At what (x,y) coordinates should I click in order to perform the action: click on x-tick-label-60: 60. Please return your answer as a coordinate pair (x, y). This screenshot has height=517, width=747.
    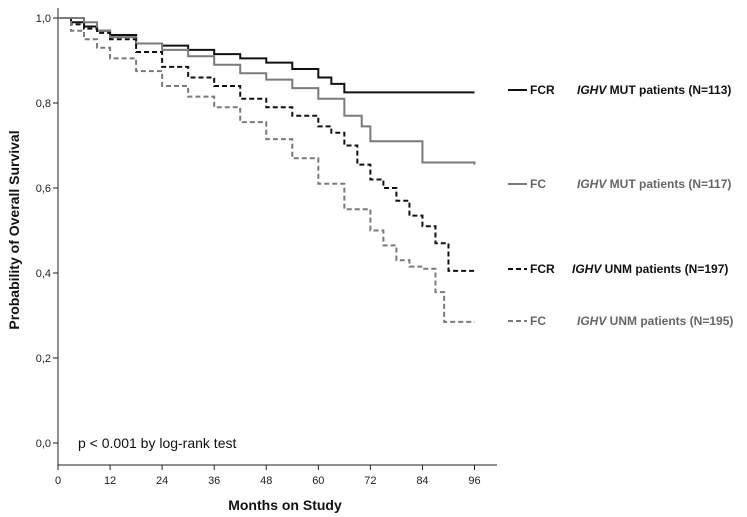
    Looking at the image, I should click on (318, 481).